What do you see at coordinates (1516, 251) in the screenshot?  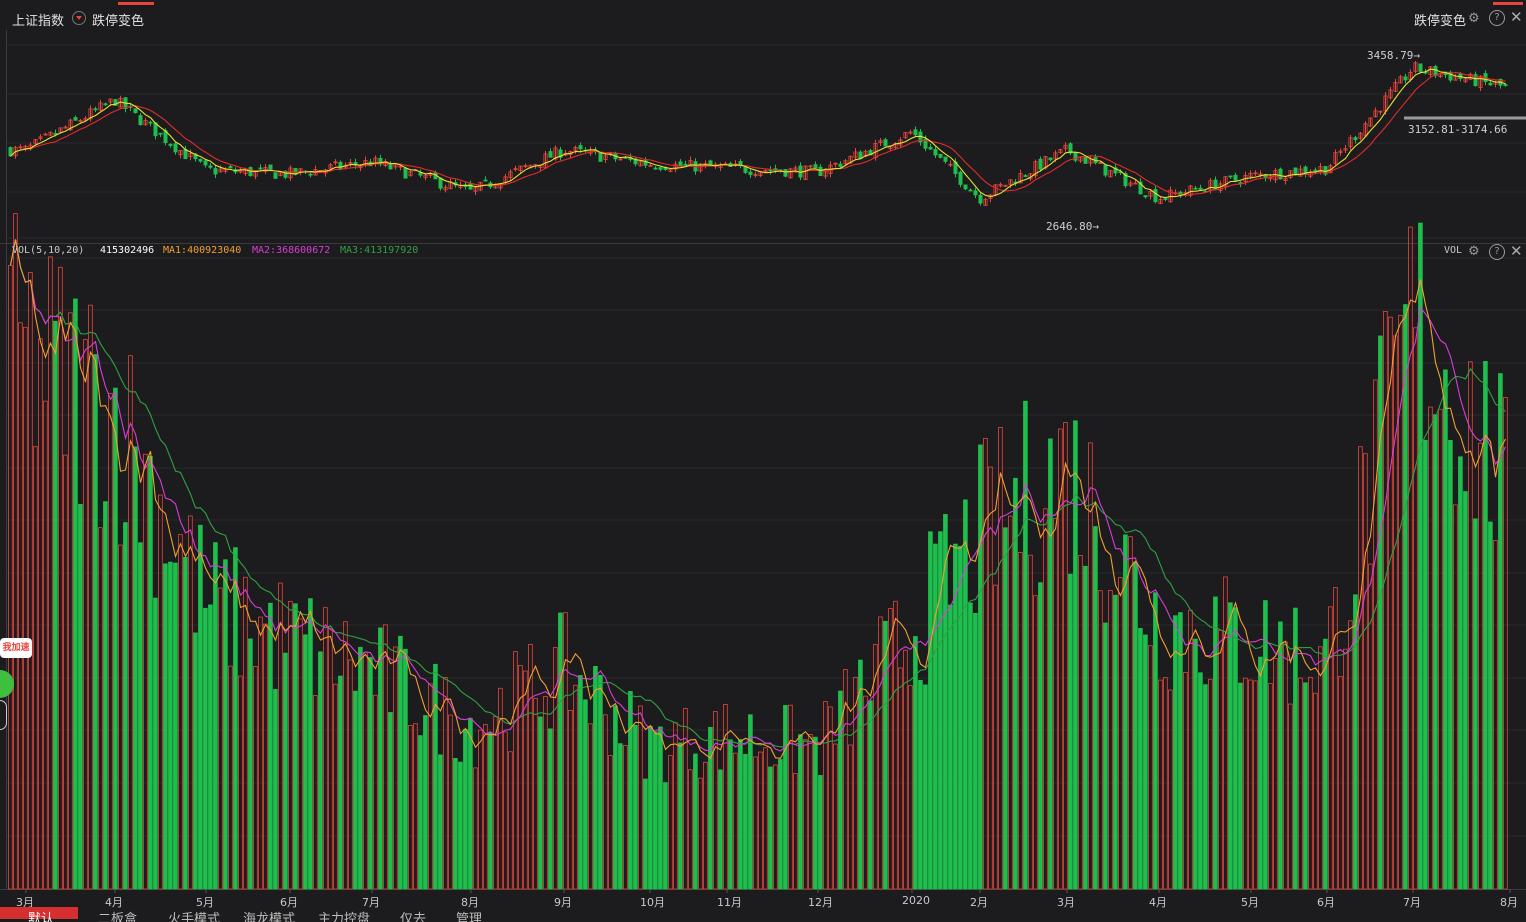 I see `vol-close-icon: ✕` at bounding box center [1516, 251].